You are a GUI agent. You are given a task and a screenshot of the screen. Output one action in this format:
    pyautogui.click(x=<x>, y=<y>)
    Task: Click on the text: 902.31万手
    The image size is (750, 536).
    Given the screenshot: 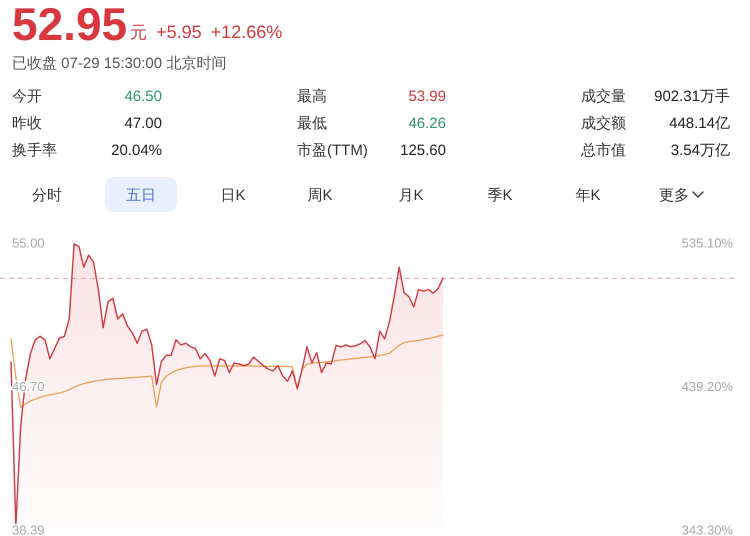 What is the action you would take?
    pyautogui.click(x=692, y=96)
    